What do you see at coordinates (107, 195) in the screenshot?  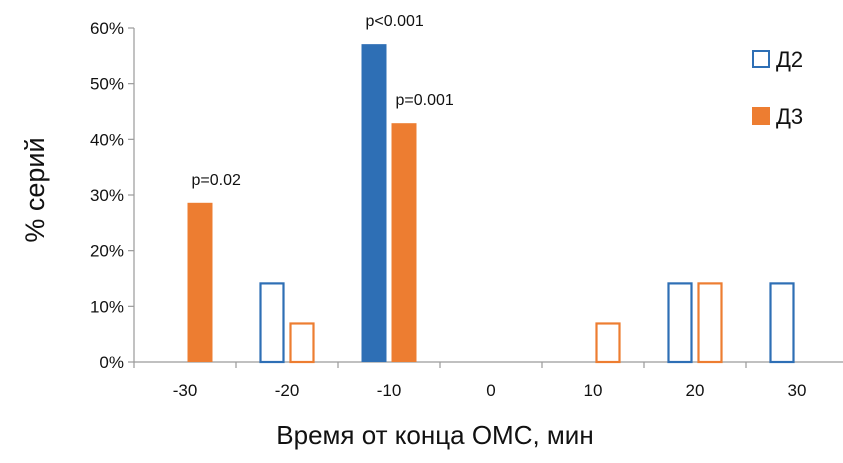 I see `y-tick-label: 30%` at bounding box center [107, 195].